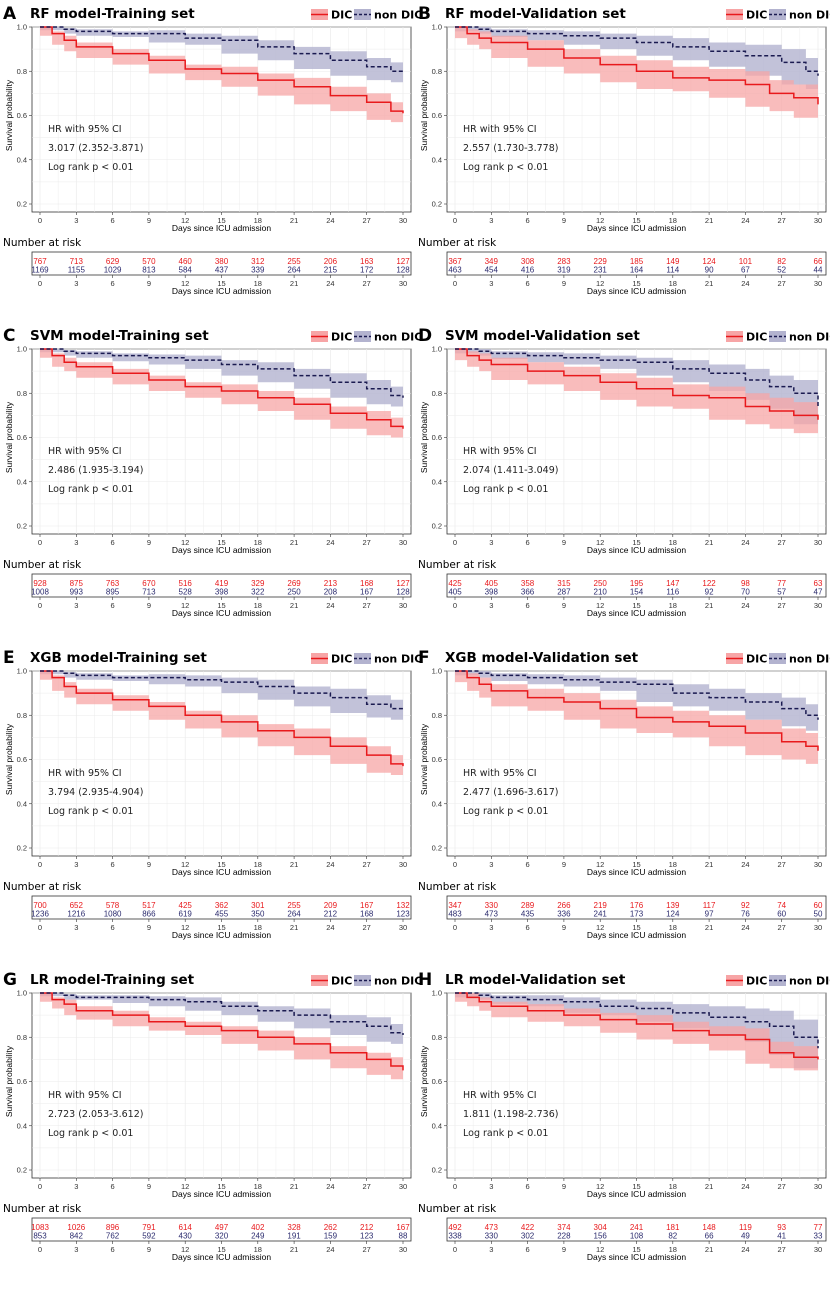  Describe the element at coordinates (564, 1236) in the screenshot. I see `risk-count-nondic: 228` at that location.